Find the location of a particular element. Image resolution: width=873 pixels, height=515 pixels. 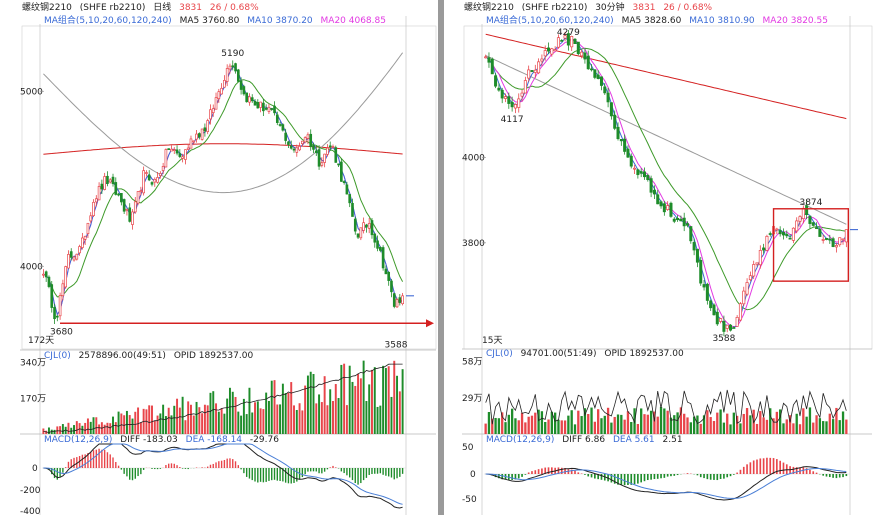

right-volume-legend: CJL(0) 94701.00(51:49) OPID 1892537.00 is located at coordinates (587, 354).